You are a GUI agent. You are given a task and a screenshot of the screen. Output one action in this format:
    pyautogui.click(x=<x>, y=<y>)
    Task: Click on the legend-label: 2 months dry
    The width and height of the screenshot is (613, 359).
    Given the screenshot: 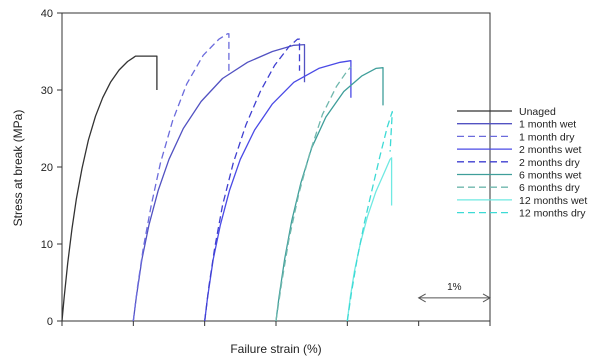 What is the action you would take?
    pyautogui.click(x=549, y=163)
    